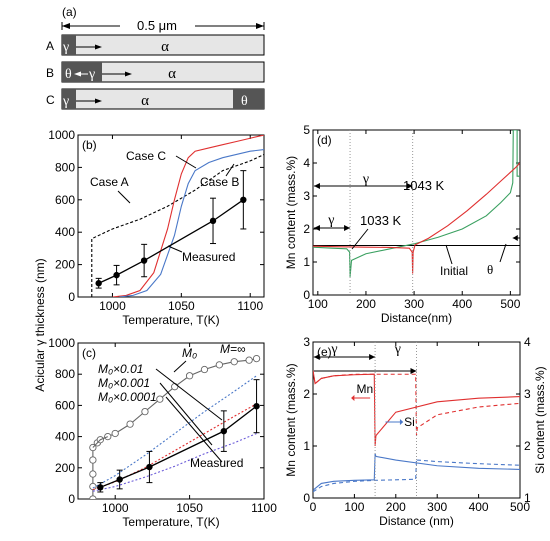 This screenshot has width=550, height=541. I want to click on x-axis-label-c: Temperature, T(K), so click(170, 522).